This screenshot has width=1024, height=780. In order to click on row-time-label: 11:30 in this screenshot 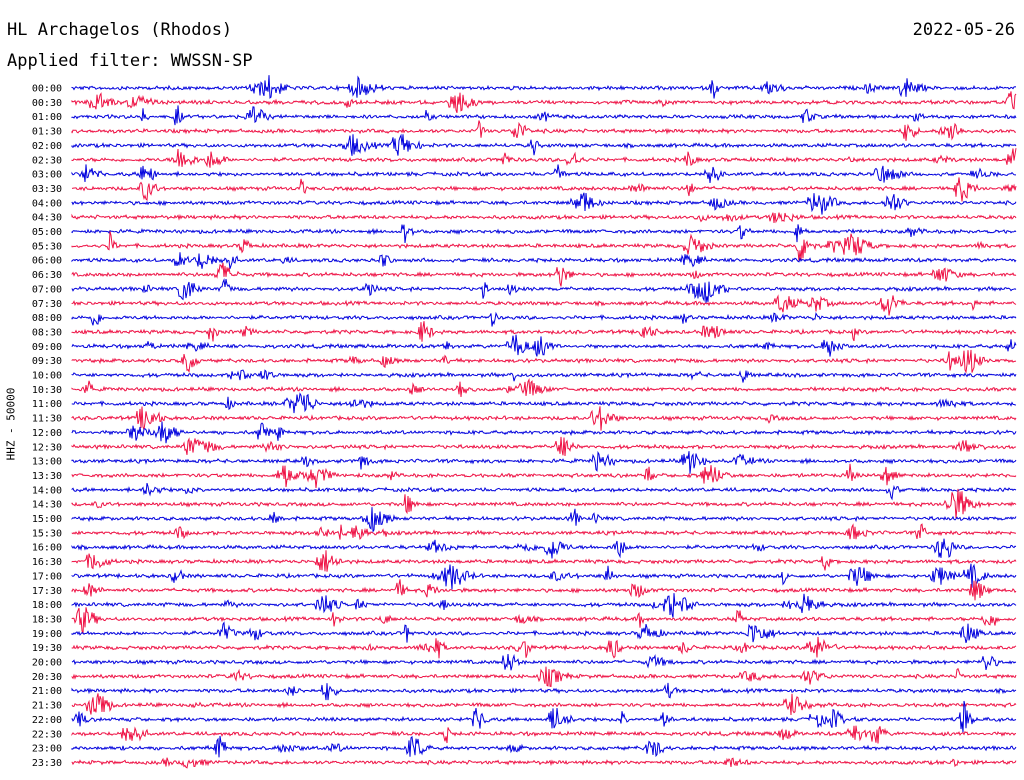, I will do `click(47, 419)`.